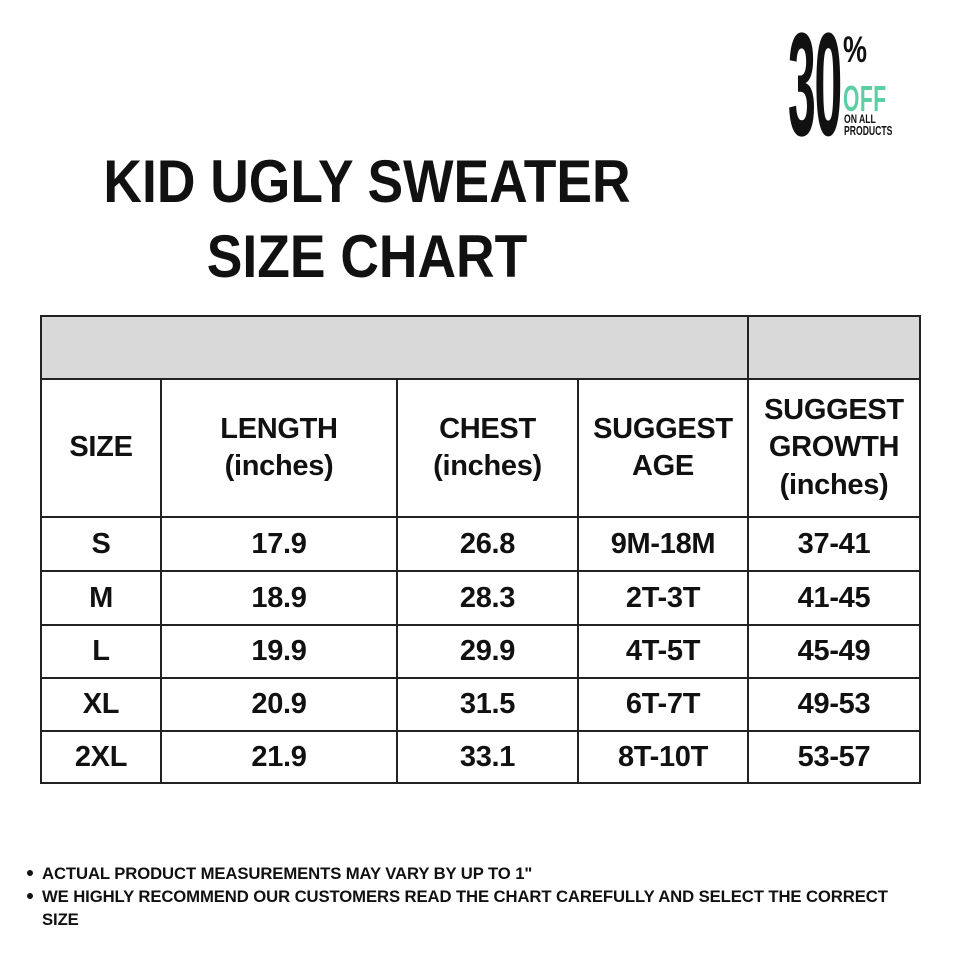 This screenshot has width=960, height=960. What do you see at coordinates (834, 651) in the screenshot?
I see `cell-growth: 45-49` at bounding box center [834, 651].